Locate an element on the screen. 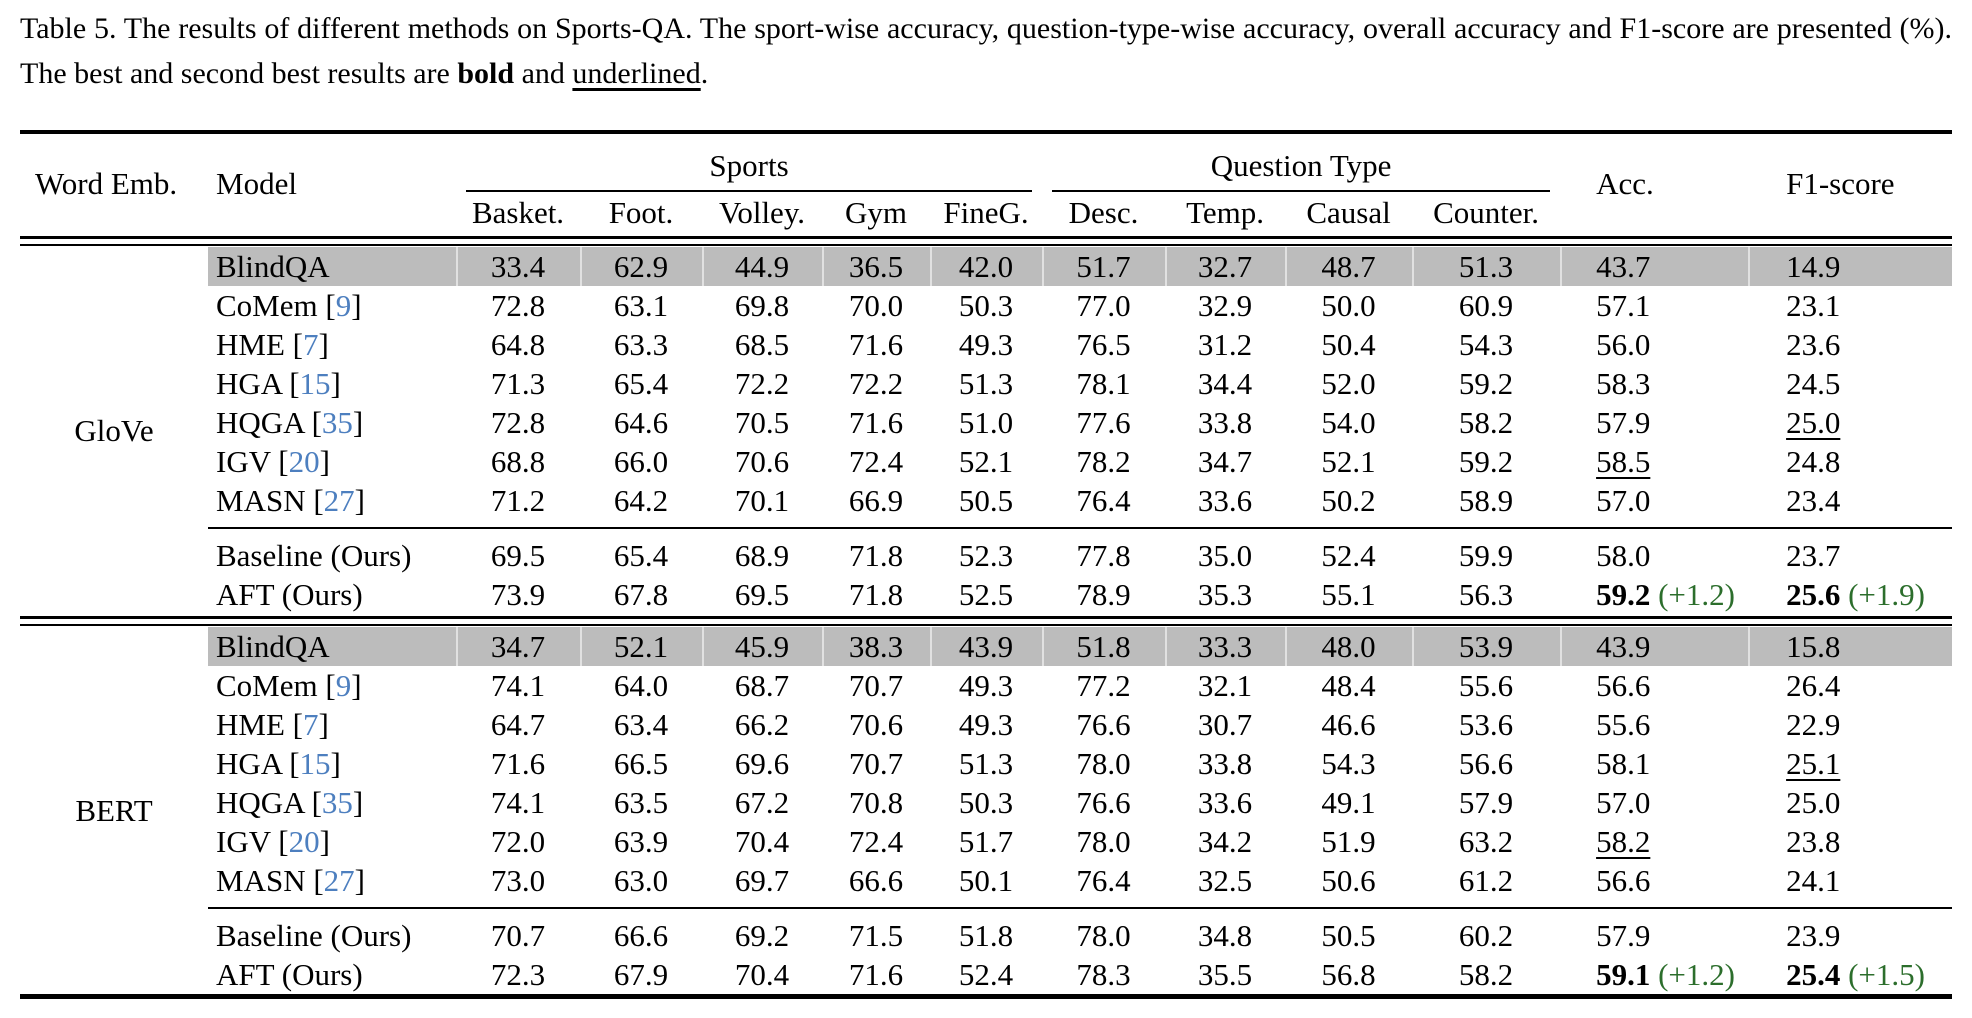 The width and height of the screenshot is (1972, 1018). cell-counter: 59.9 is located at coordinates (1486, 555).